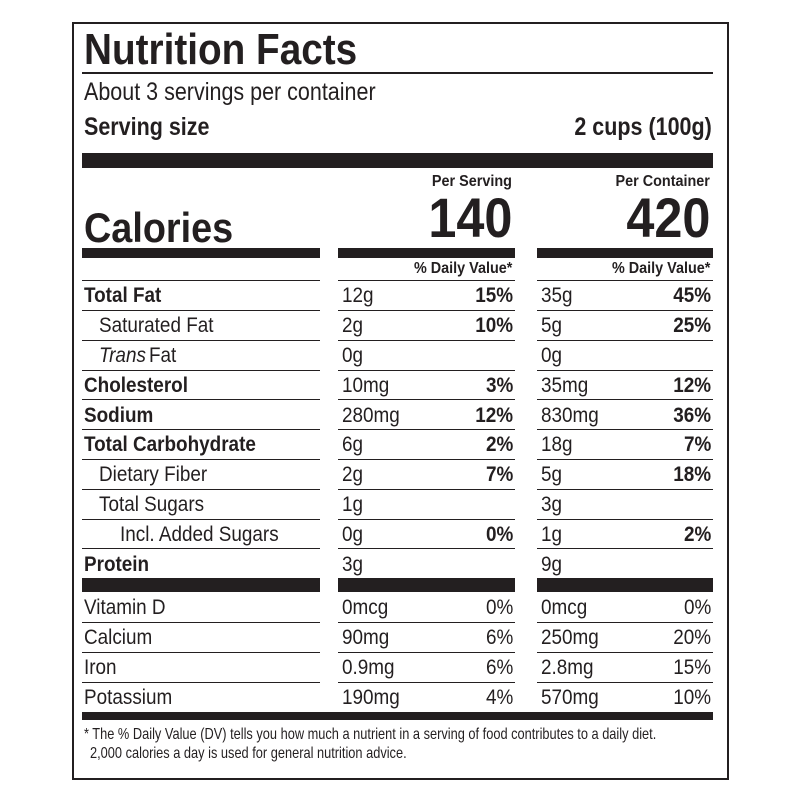  What do you see at coordinates (570, 638) in the screenshot?
I see `amount: 250mg` at bounding box center [570, 638].